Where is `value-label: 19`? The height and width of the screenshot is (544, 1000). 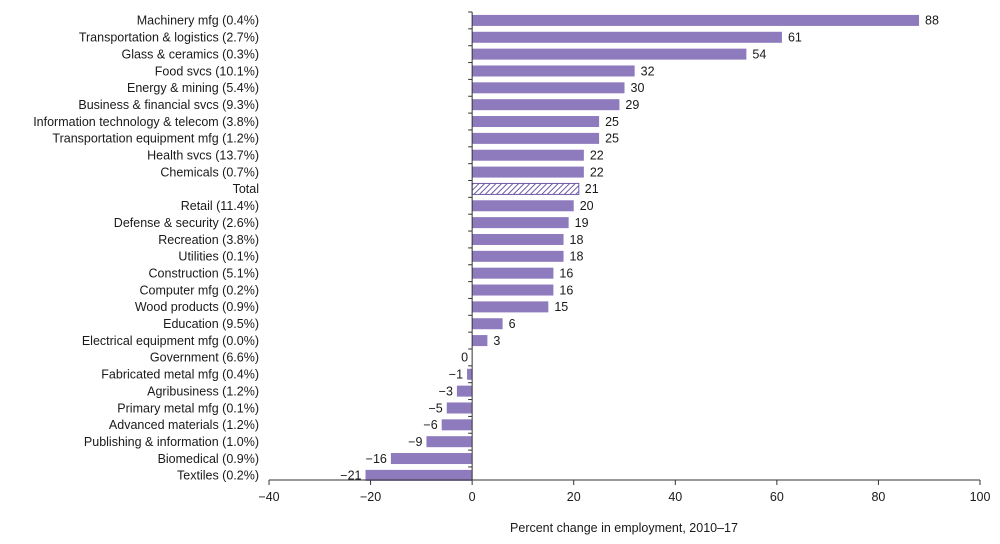
value-label: 19 is located at coordinates (582, 223).